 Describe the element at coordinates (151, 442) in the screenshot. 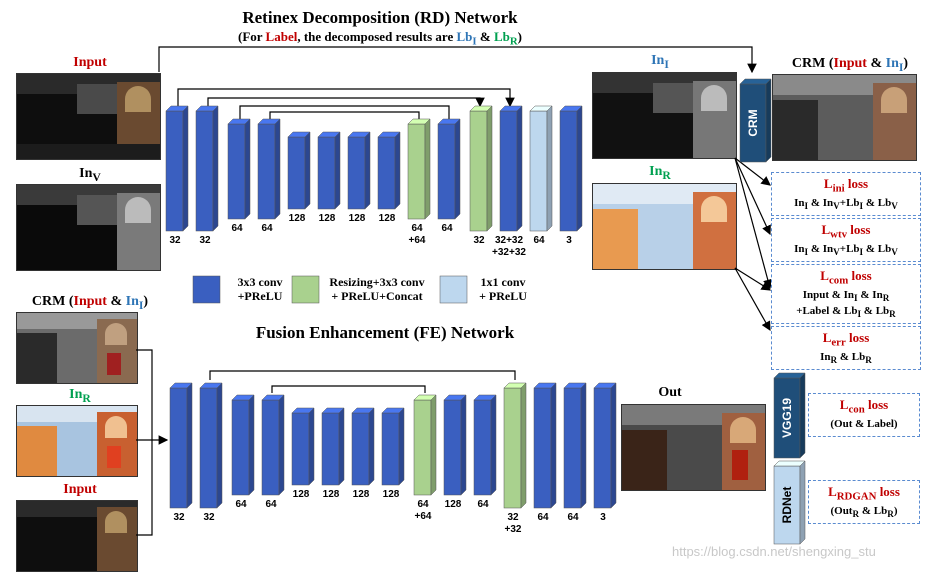

I see `fe-input-bracket` at that location.